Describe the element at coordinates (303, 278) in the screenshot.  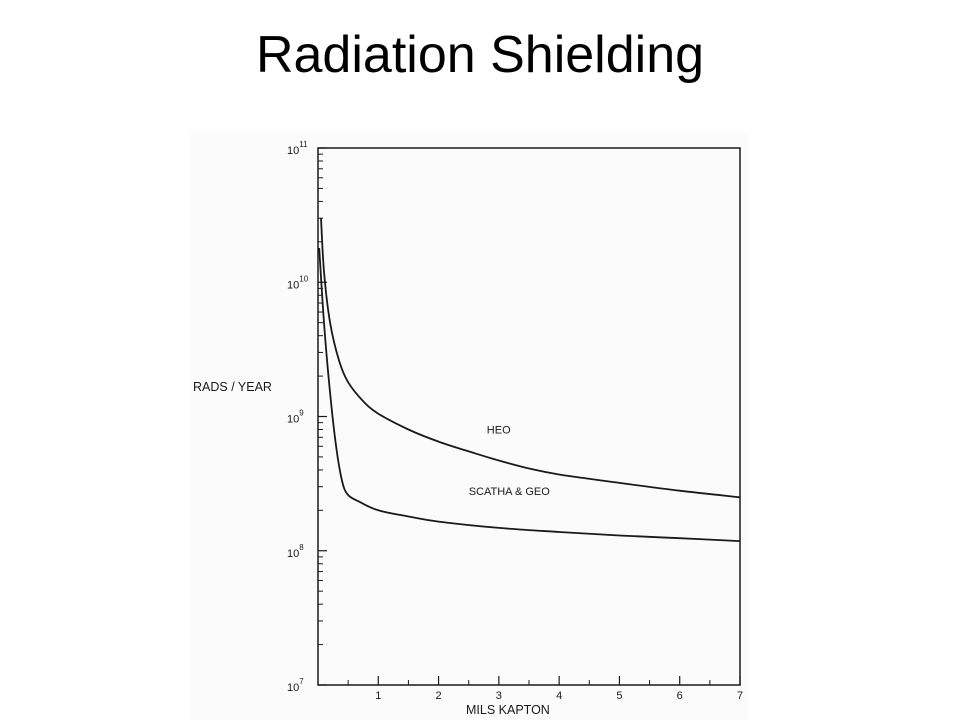
I see `y-tick-exponent: 10` at that location.